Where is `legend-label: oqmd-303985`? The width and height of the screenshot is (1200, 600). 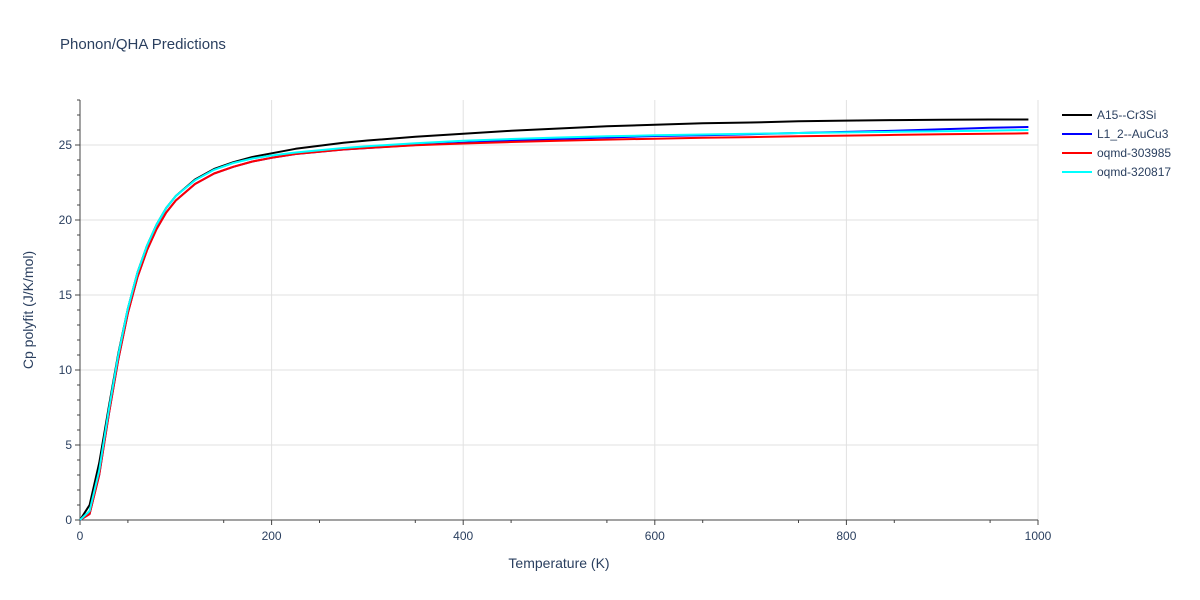
legend-label: oqmd-303985 is located at coordinates (1134, 153).